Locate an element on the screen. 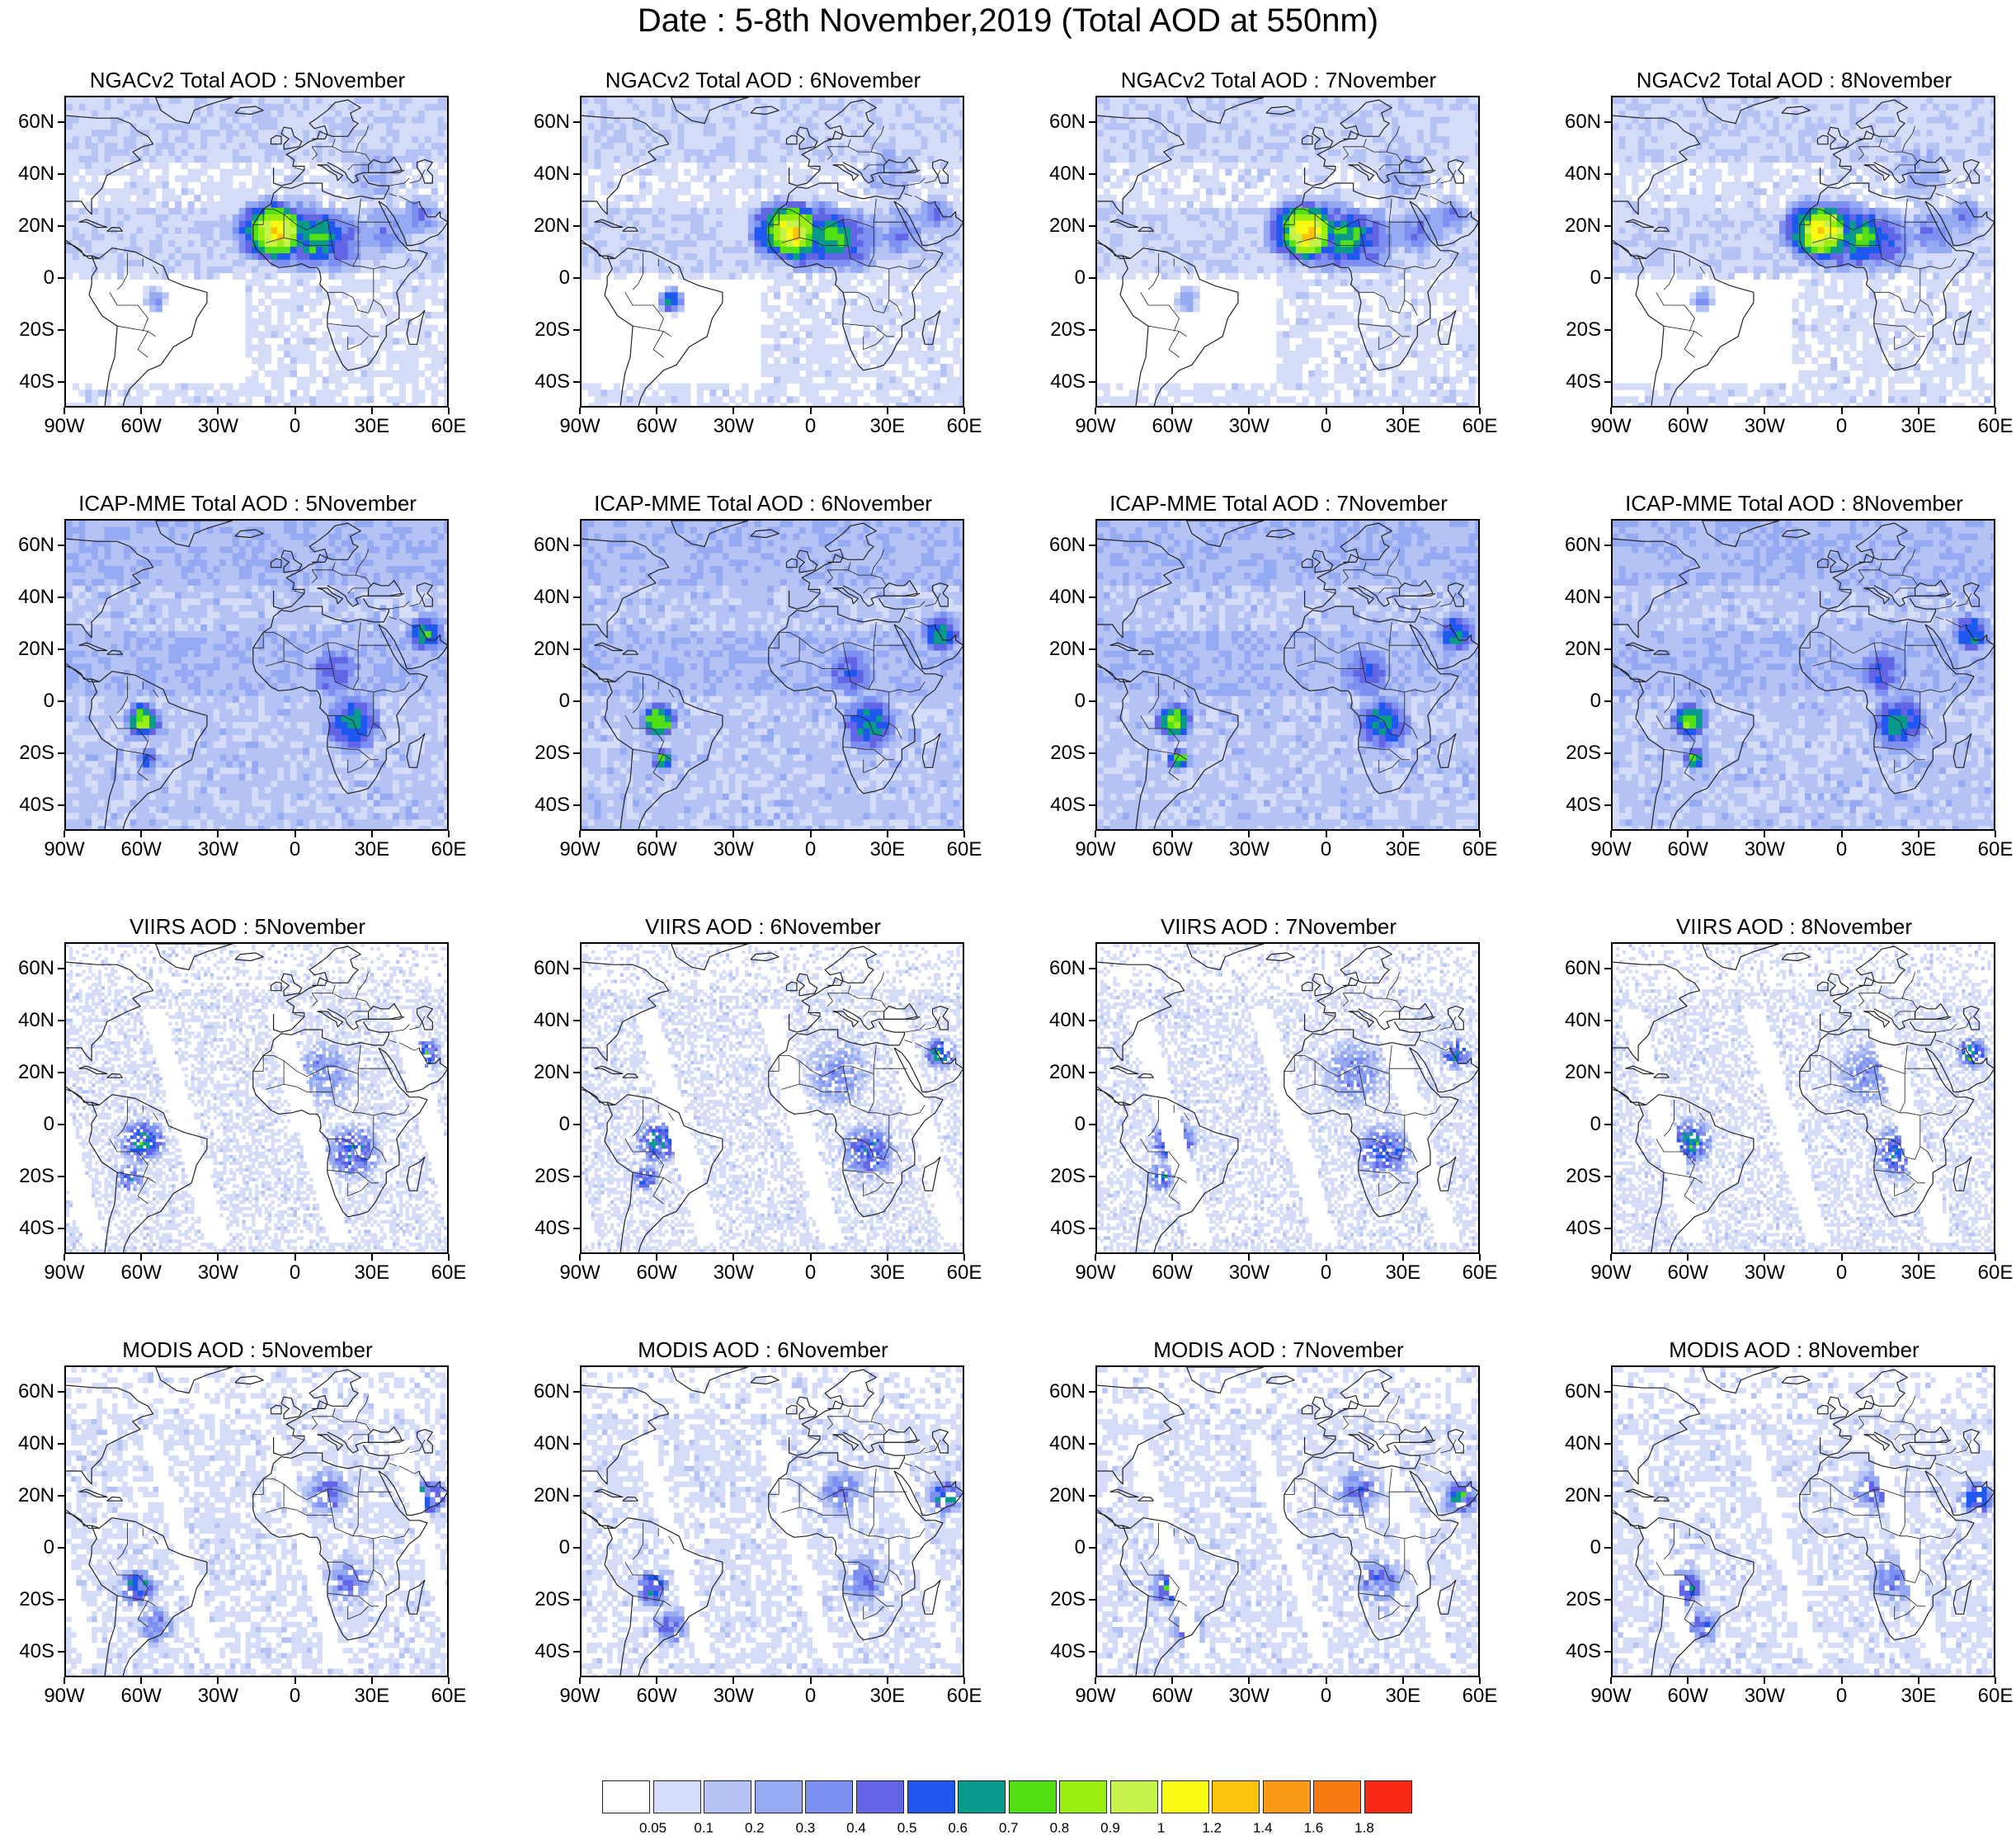 The image size is (2016, 1839). colorbar-label: 0.4 is located at coordinates (856, 1828).